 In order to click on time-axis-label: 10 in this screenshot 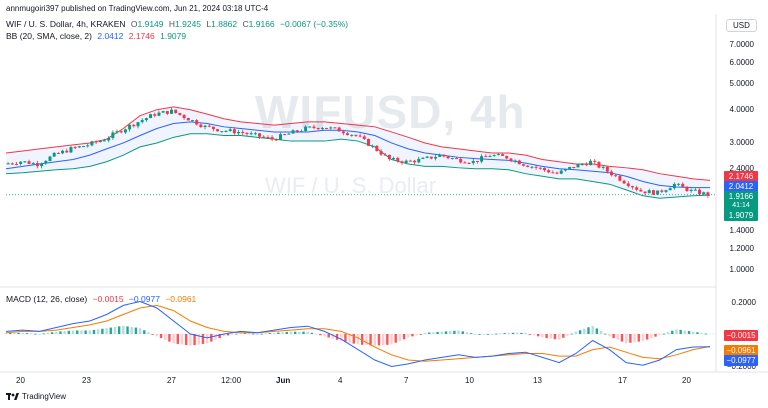, I will do `click(469, 380)`.